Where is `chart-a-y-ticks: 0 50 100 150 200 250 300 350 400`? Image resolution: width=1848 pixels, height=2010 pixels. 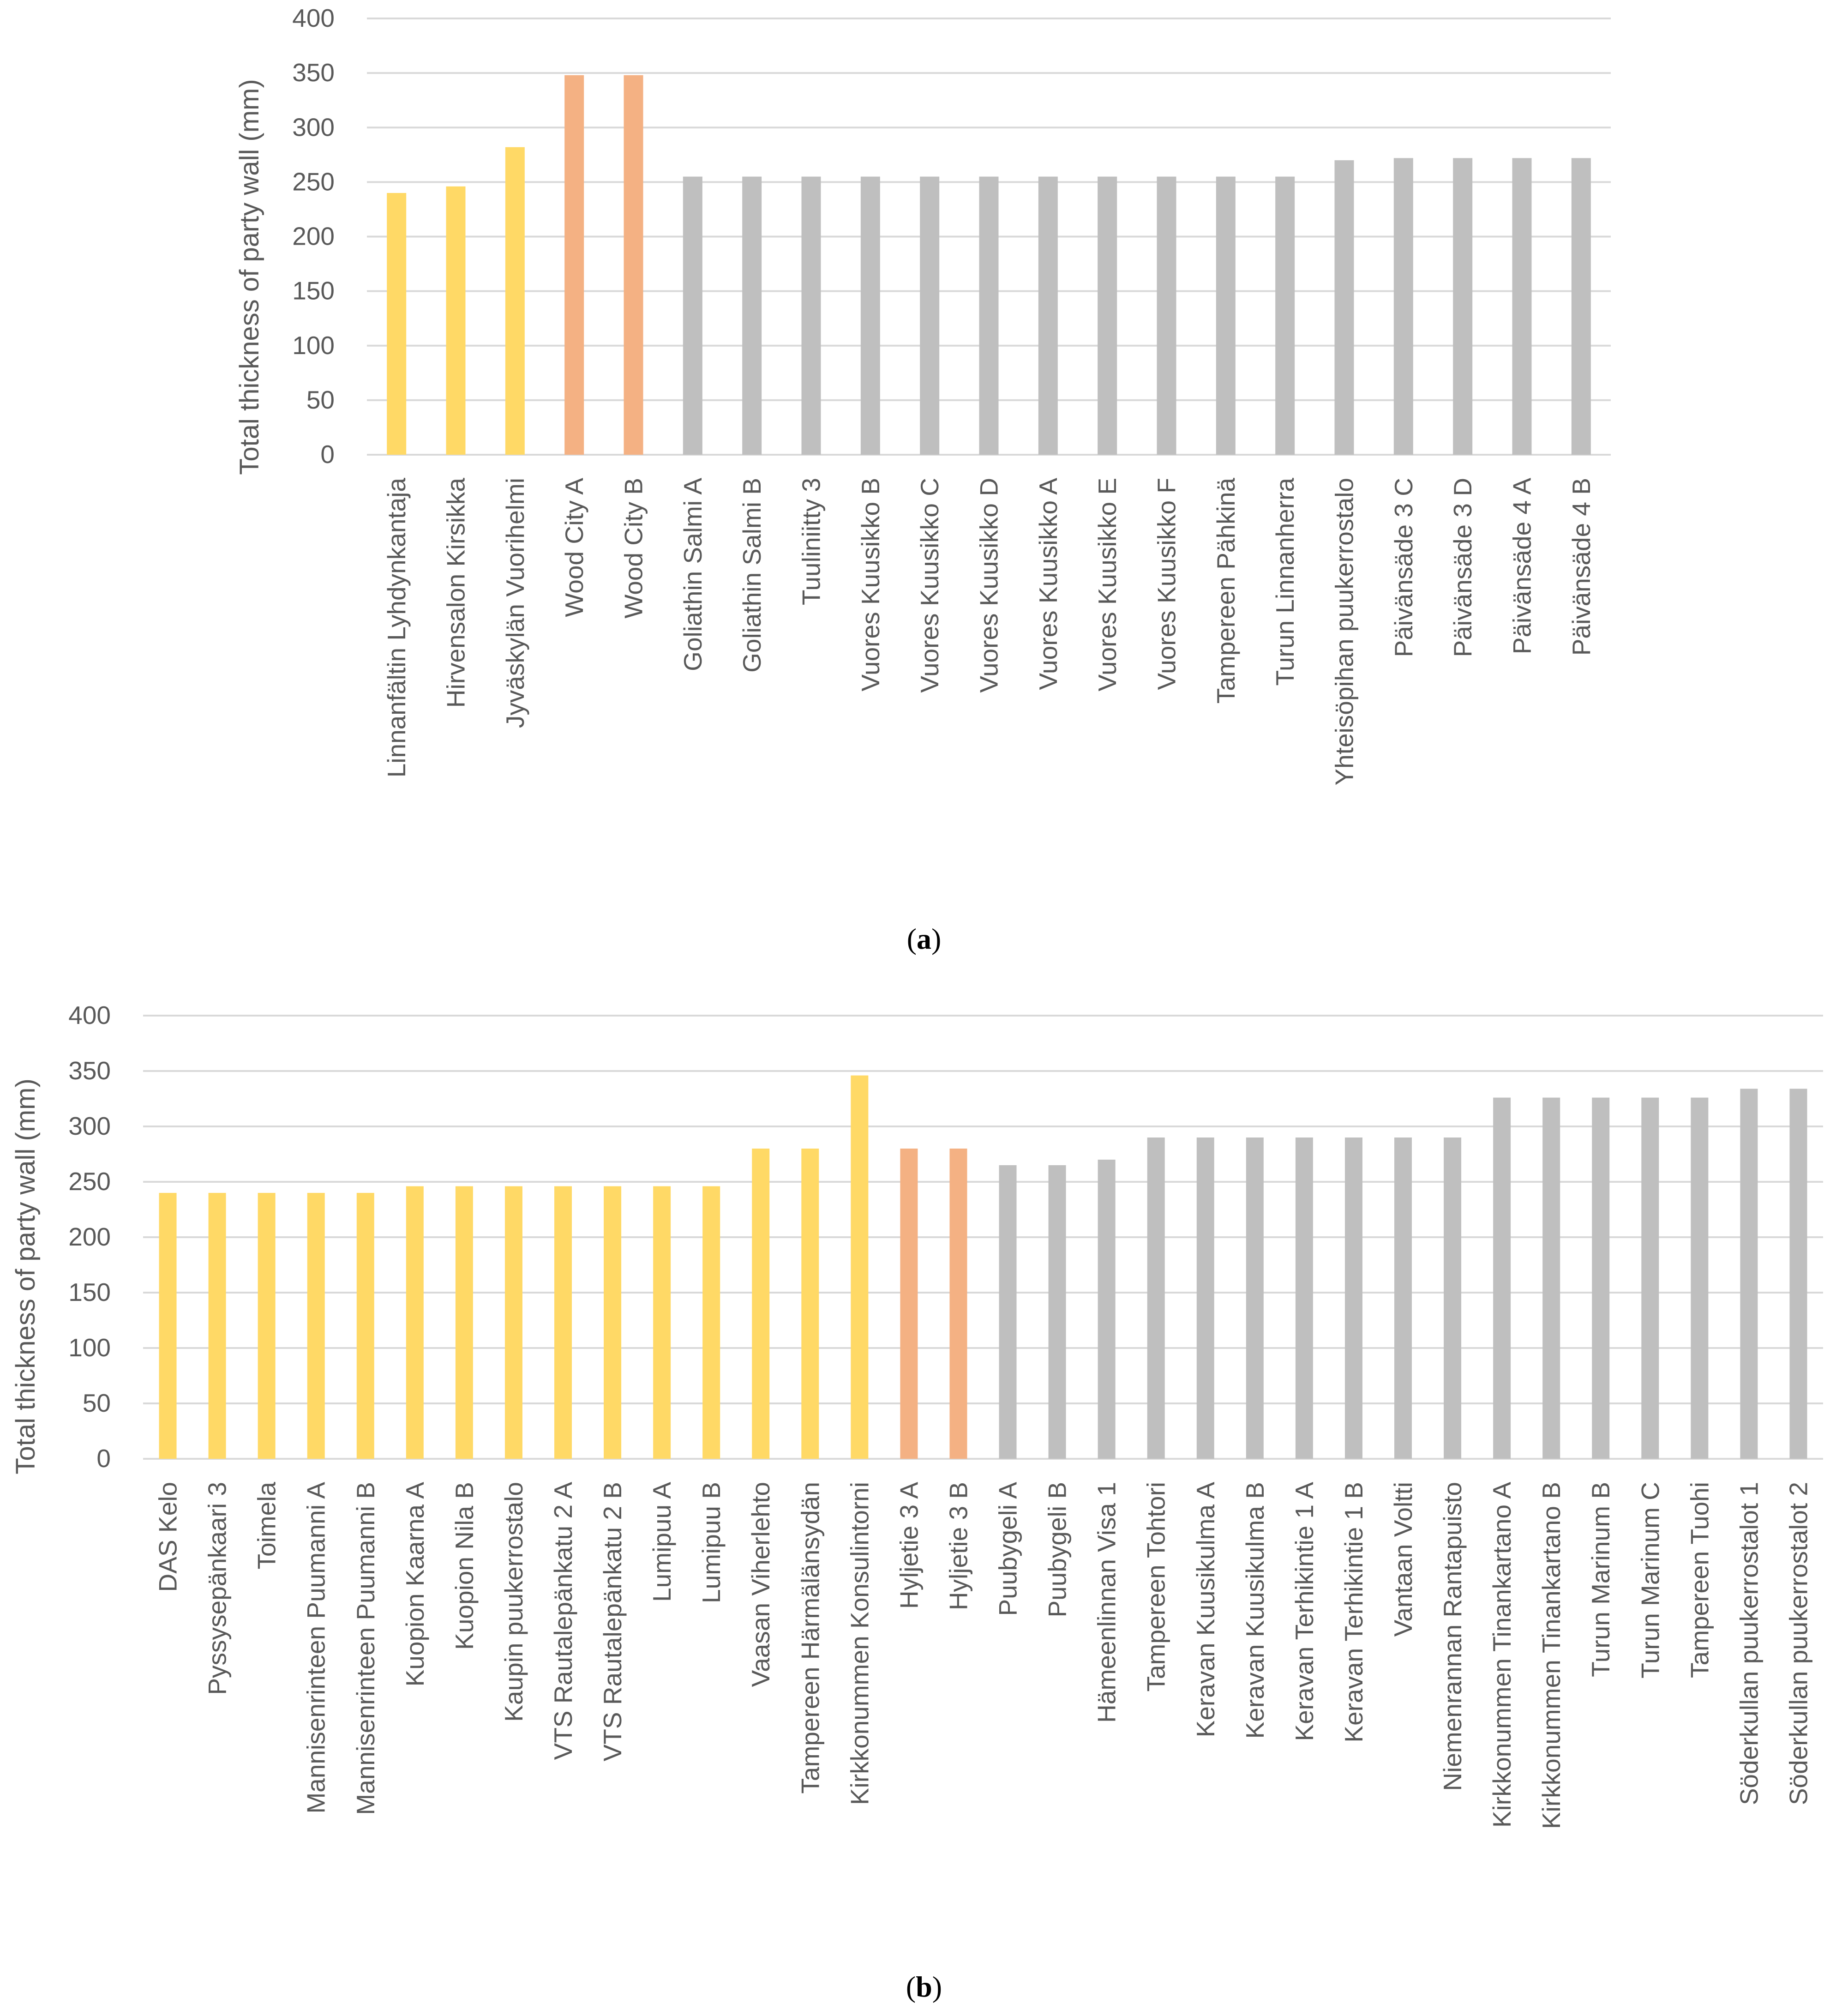
chart-a-y-ticks: 0 50 100 150 200 250 300 350 400 is located at coordinates (313, 236).